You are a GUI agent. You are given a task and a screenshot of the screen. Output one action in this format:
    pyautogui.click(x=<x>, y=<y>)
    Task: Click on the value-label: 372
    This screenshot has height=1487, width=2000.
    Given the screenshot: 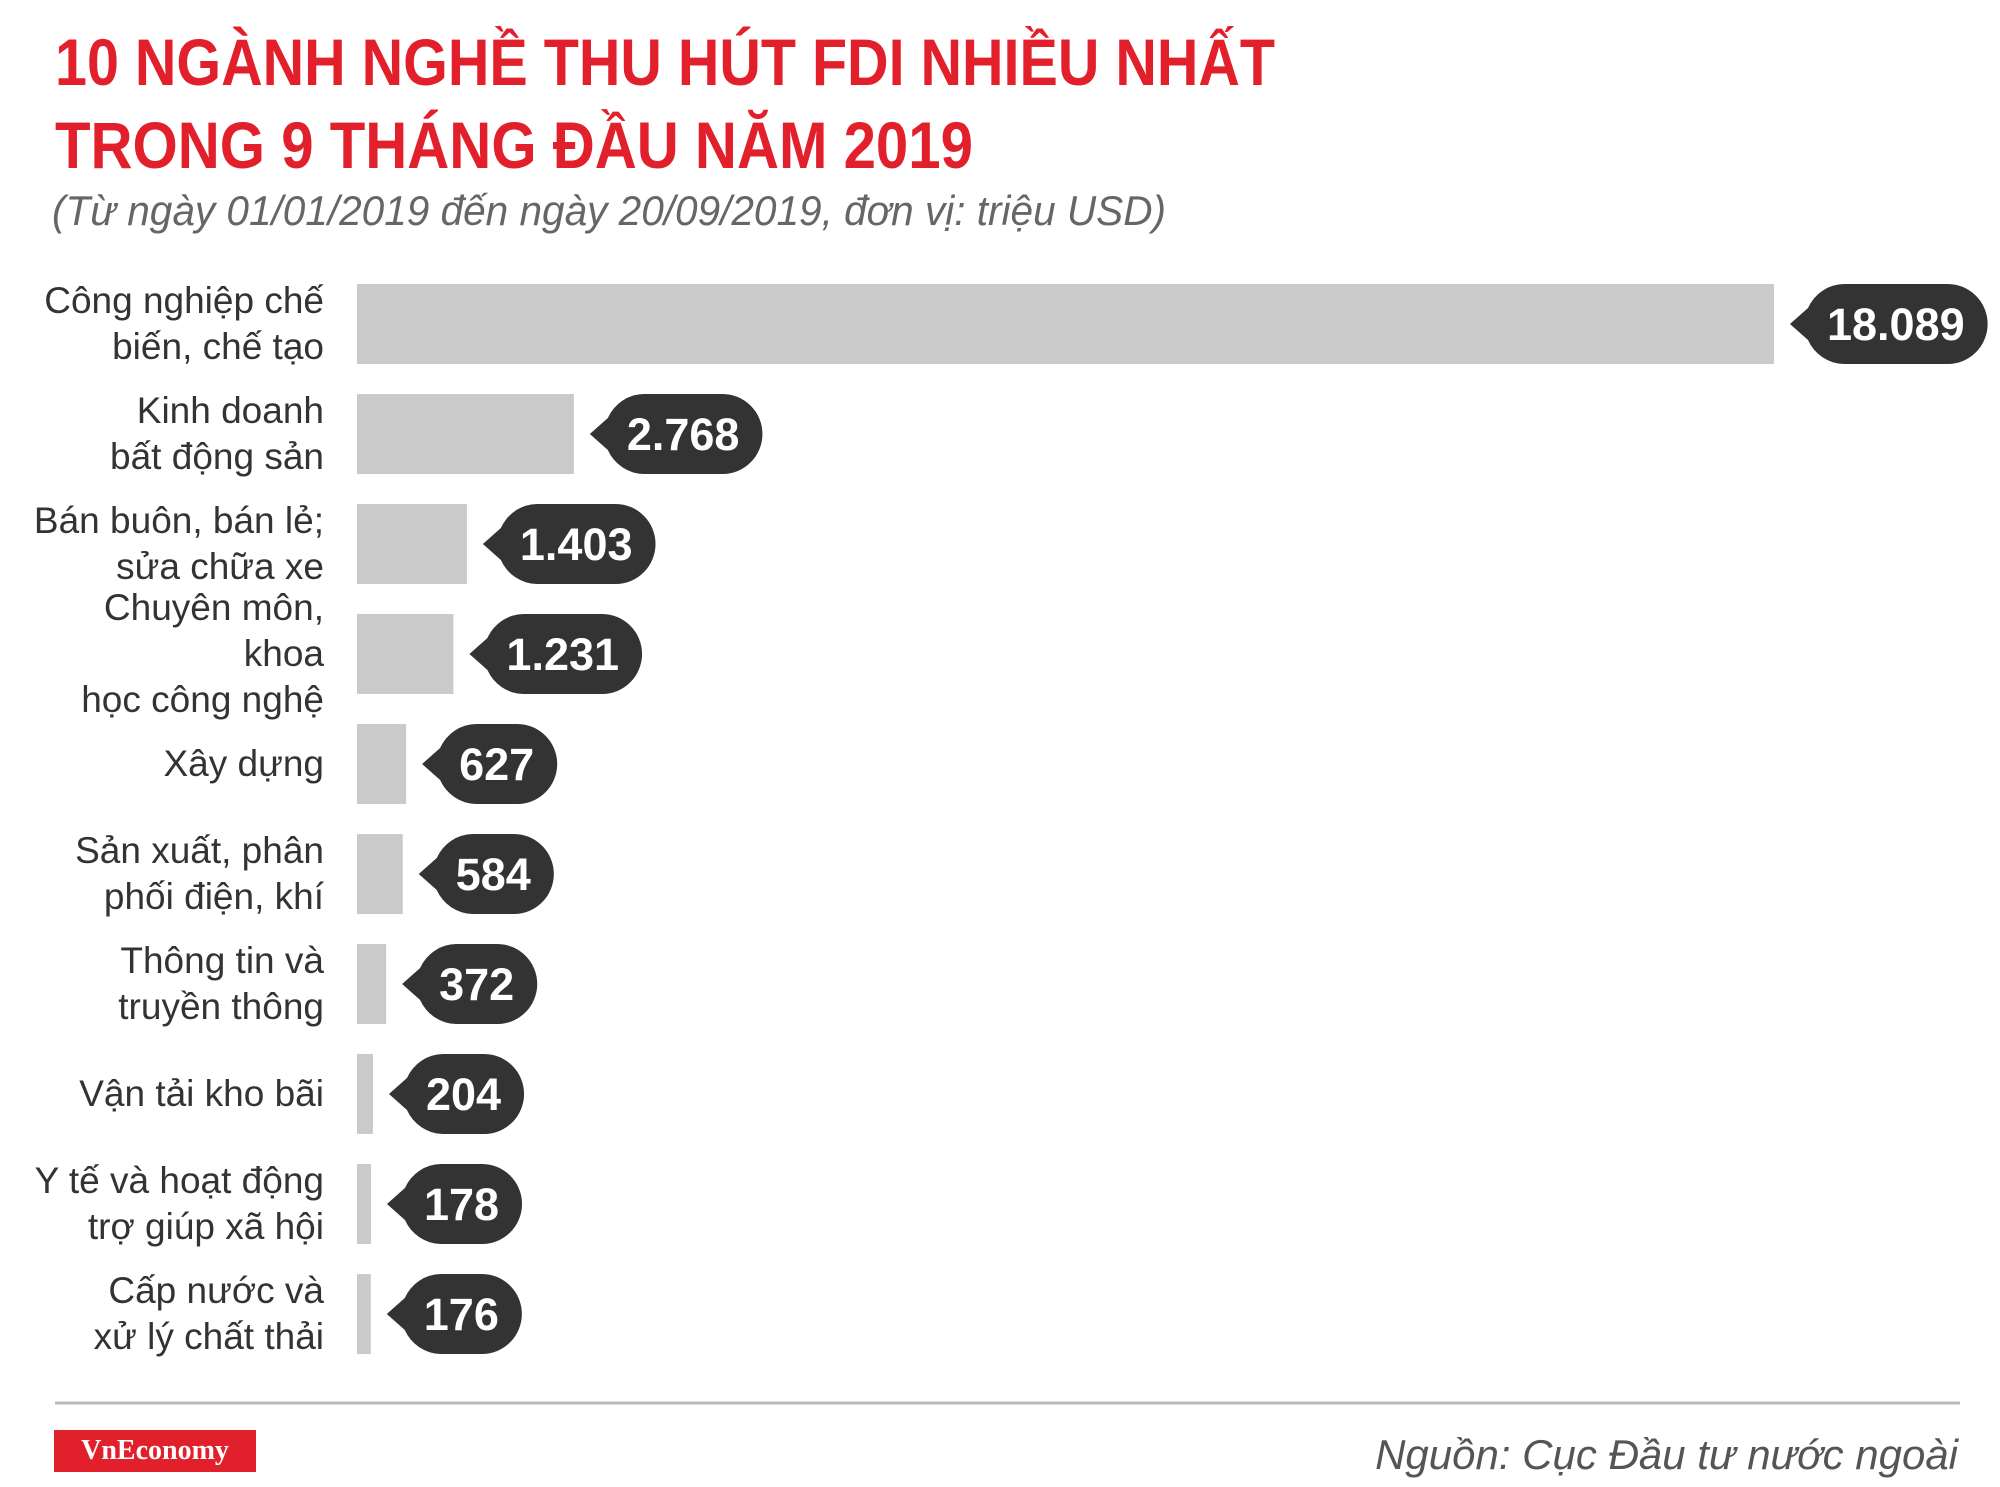 What is the action you would take?
    pyautogui.click(x=476, y=984)
    